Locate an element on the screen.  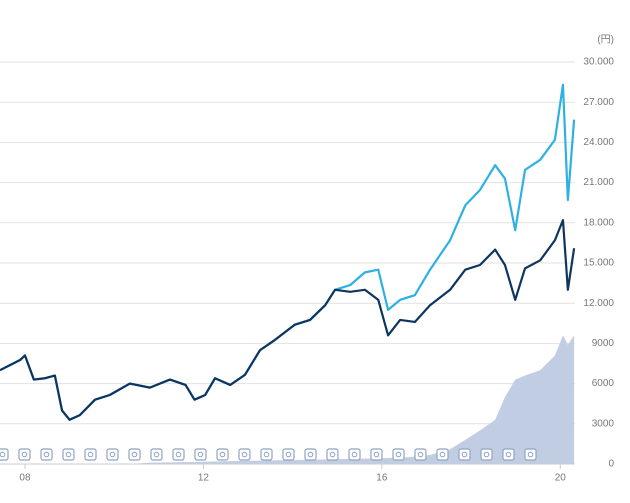
y-tick-label: 21.000 is located at coordinates (598, 182).